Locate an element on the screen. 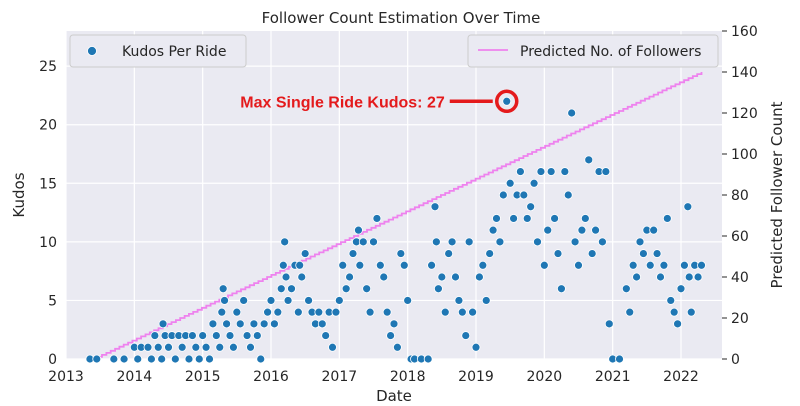 Image resolution: width=800 pixels, height=406 pixels. y2-tick-label: 80 is located at coordinates (740, 196).